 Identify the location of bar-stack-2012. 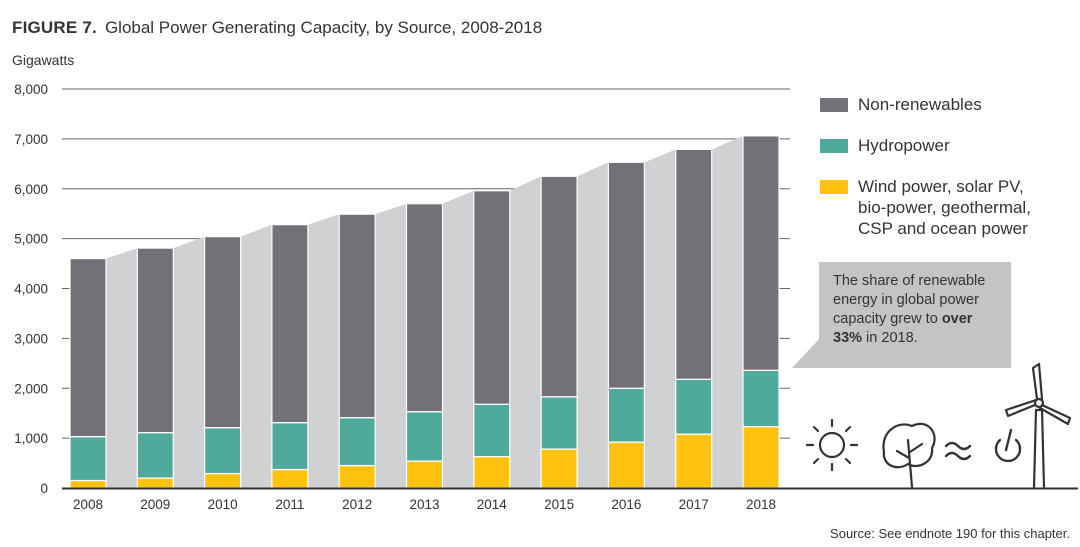
(357, 351).